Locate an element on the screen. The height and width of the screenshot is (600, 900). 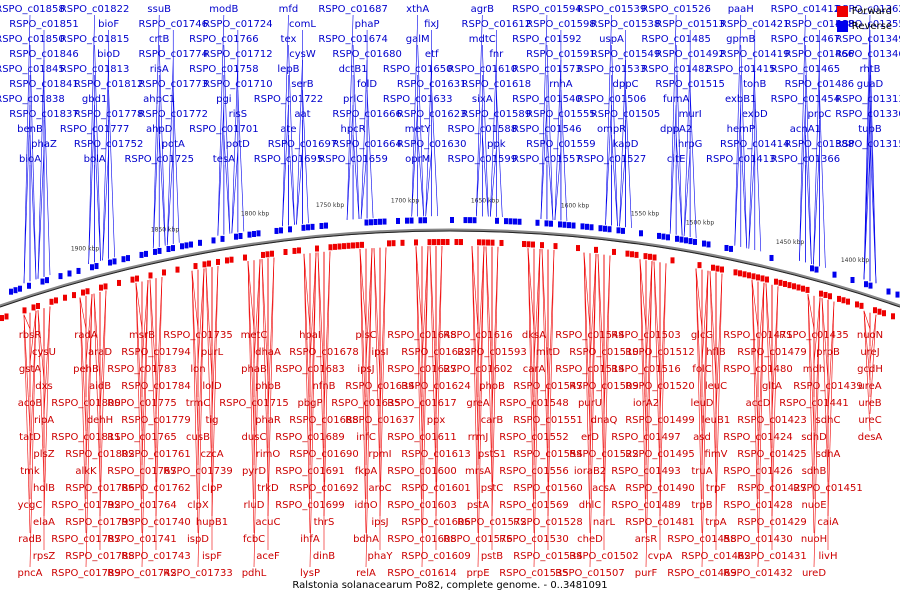
gene-label: carA is located at coordinates (534, 369).